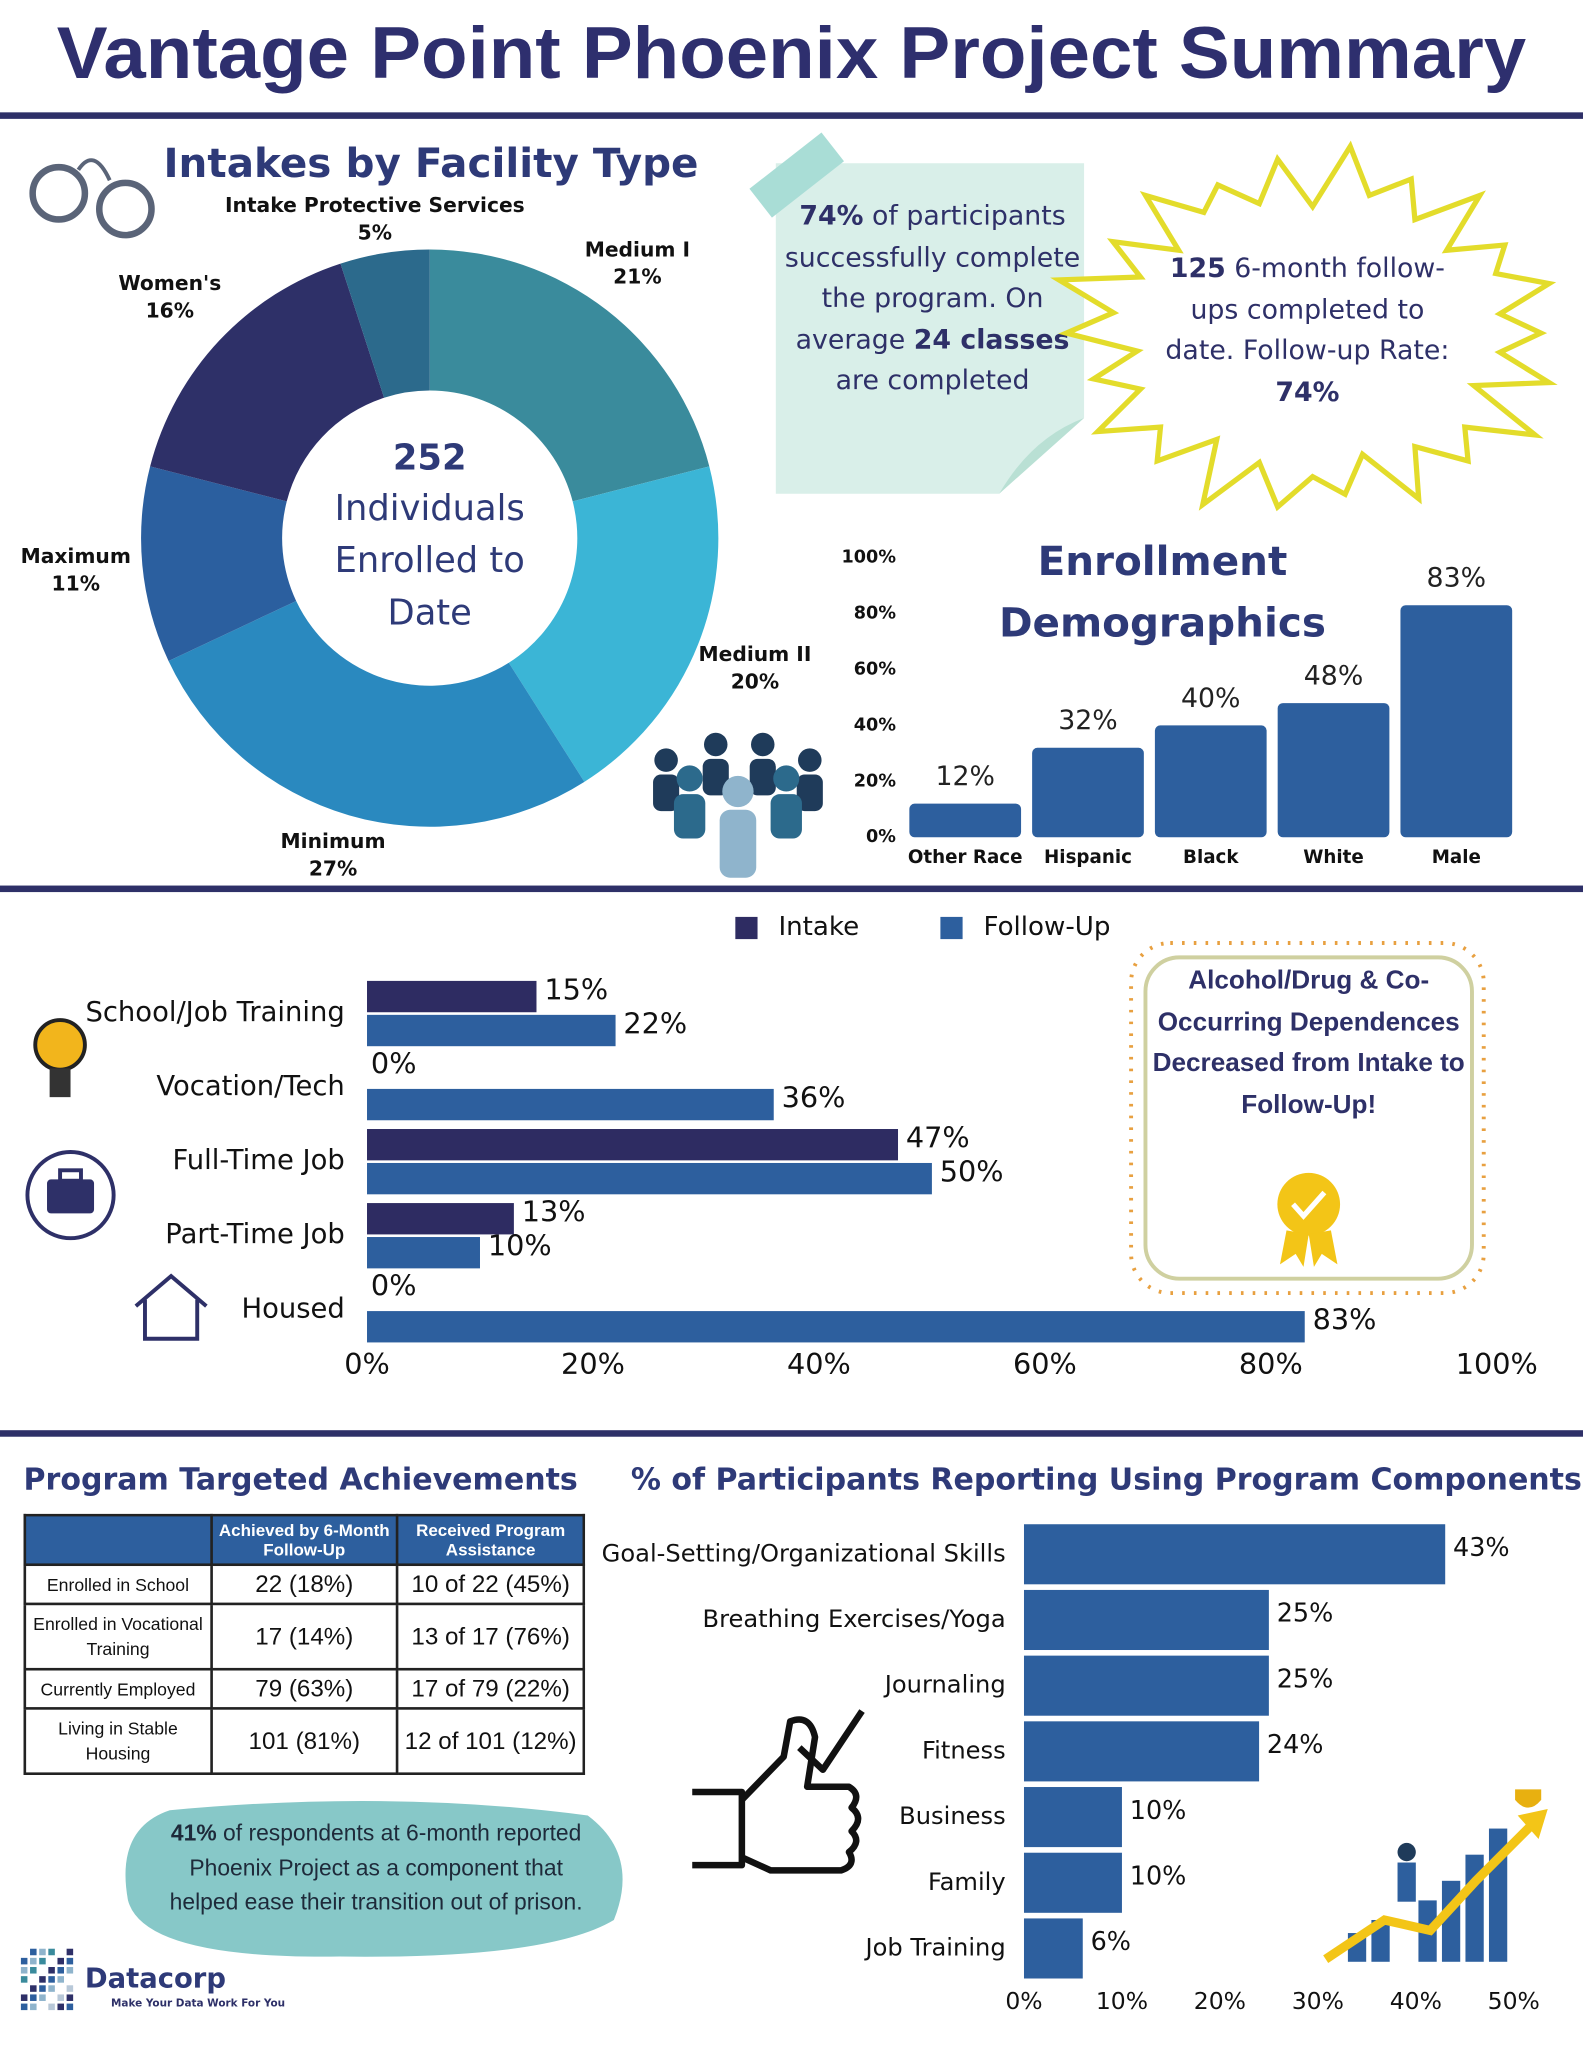  Describe the element at coordinates (569, 375) in the screenshot. I see `donut-segment` at that location.